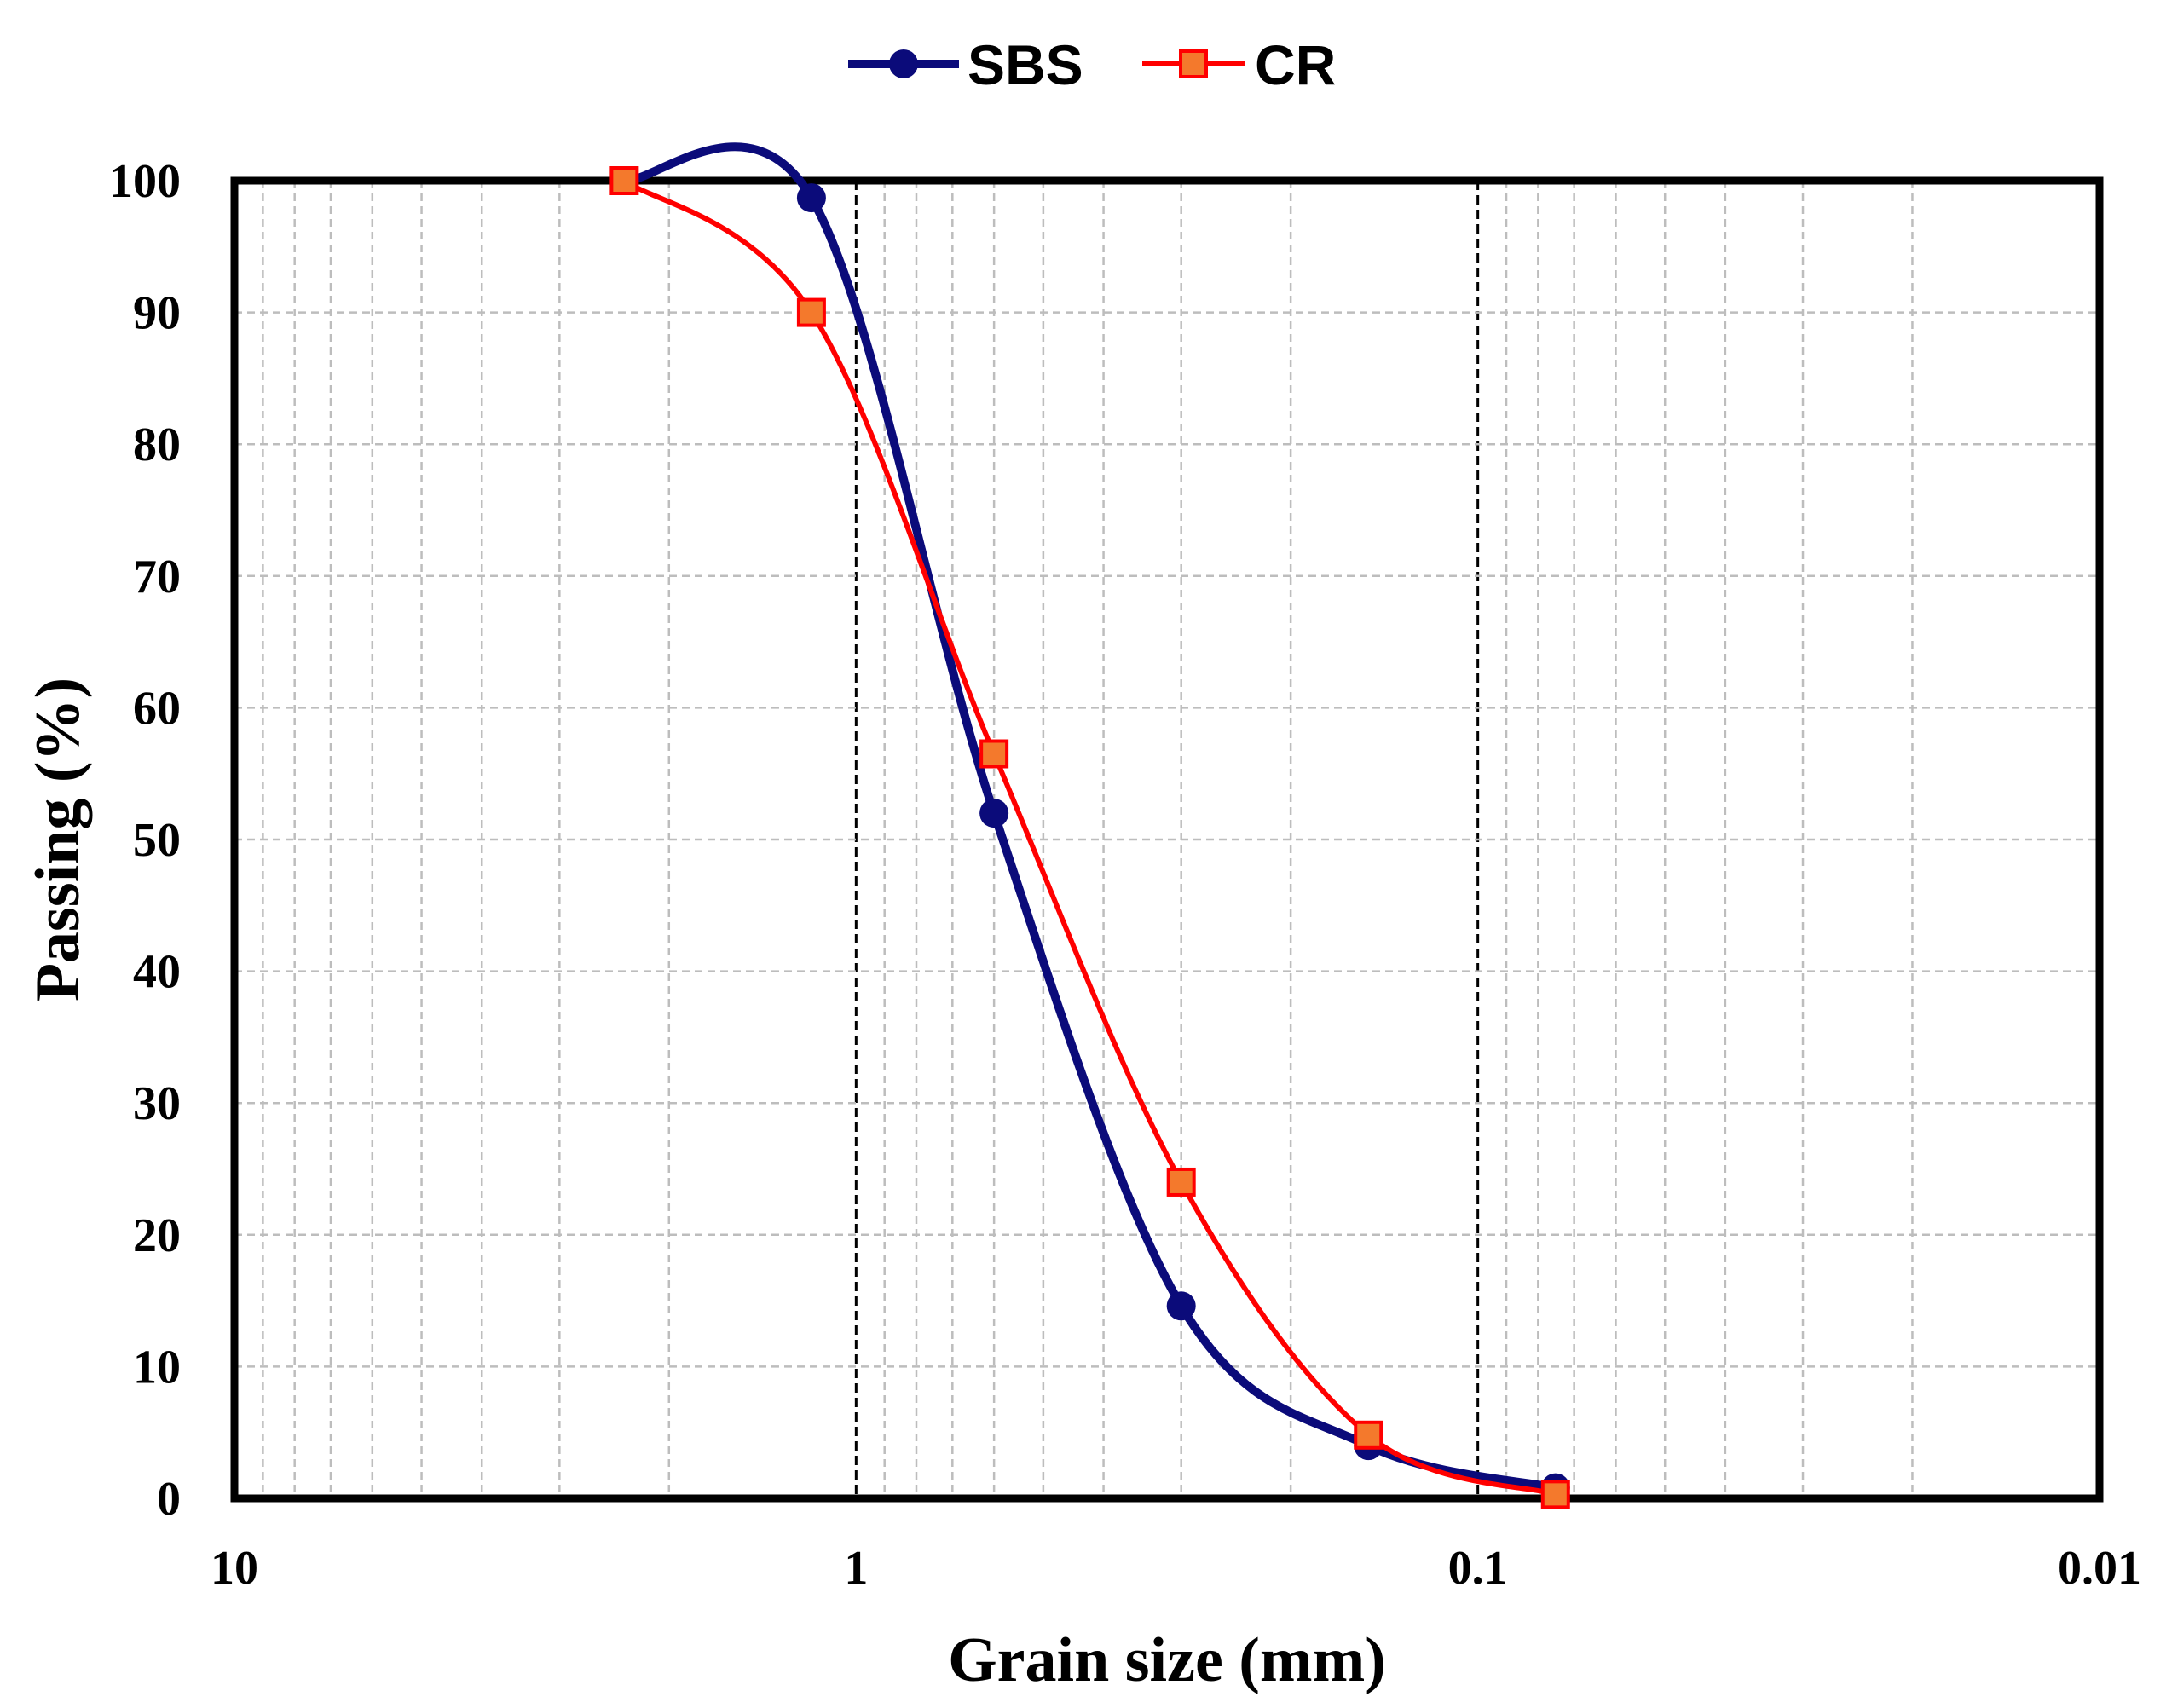 The height and width of the screenshot is (1708, 2172). What do you see at coordinates (157, 840) in the screenshot?
I see `y-tick-label: 50` at bounding box center [157, 840].